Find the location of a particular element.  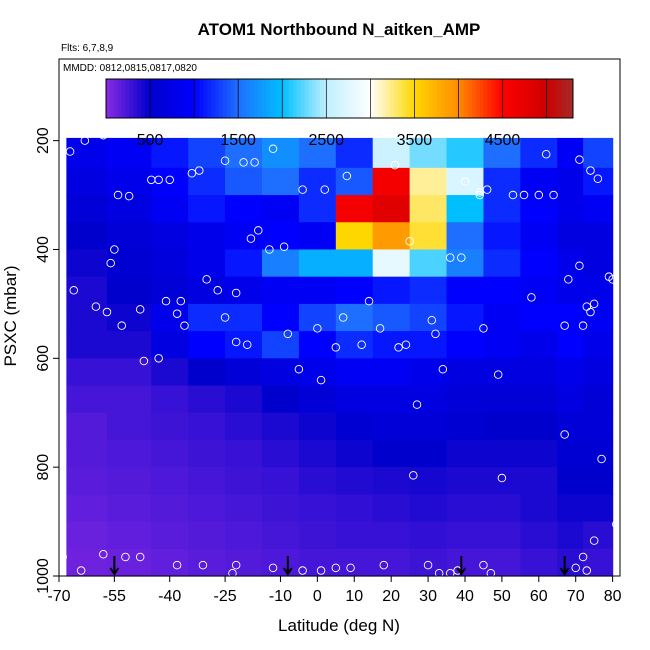

y-axis: 2004006008001000 is located at coordinates (47, 360).